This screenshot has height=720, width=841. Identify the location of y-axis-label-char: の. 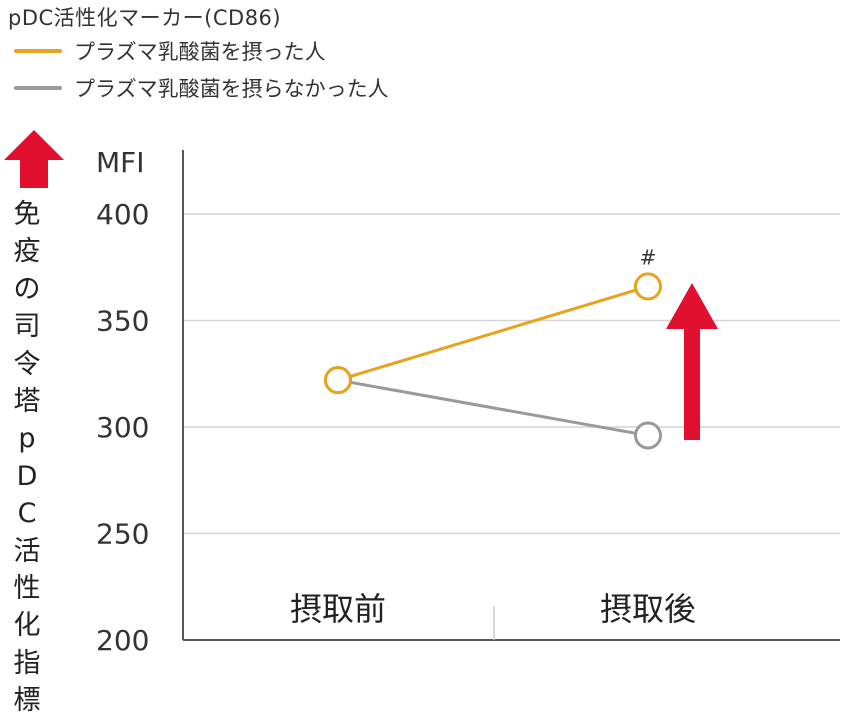
(27, 289).